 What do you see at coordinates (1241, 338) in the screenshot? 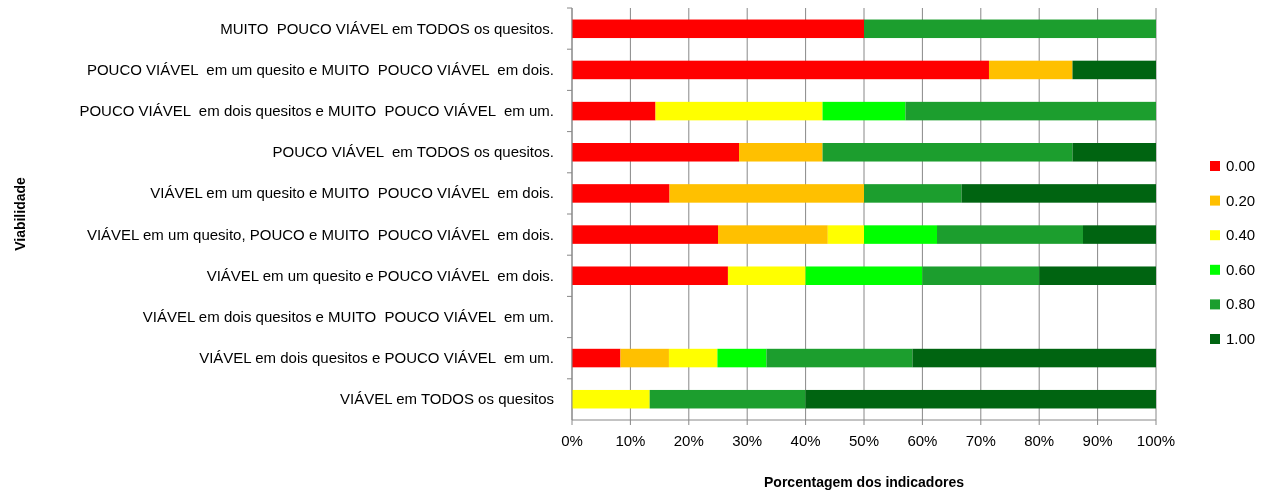
I see `legend-label: 1.00` at bounding box center [1241, 338].